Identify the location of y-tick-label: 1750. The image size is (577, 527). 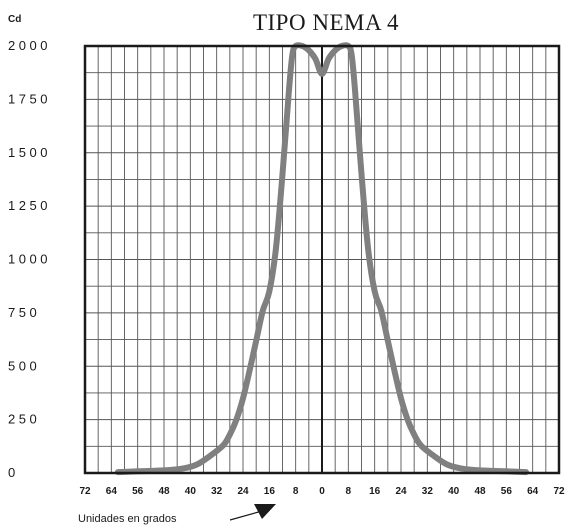
(29, 98).